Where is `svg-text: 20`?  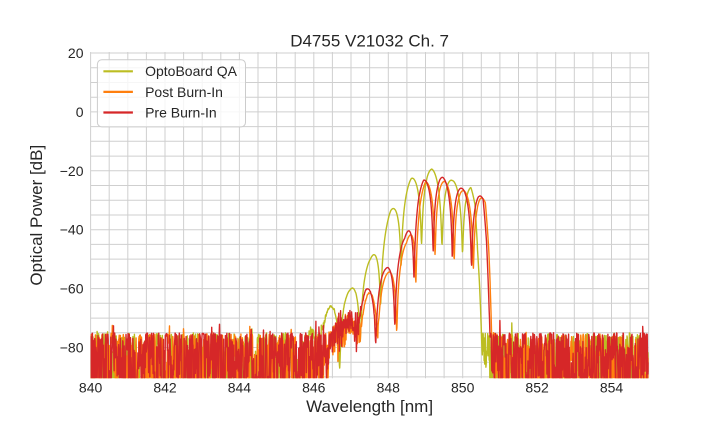 svg-text: 20 is located at coordinates (76, 53).